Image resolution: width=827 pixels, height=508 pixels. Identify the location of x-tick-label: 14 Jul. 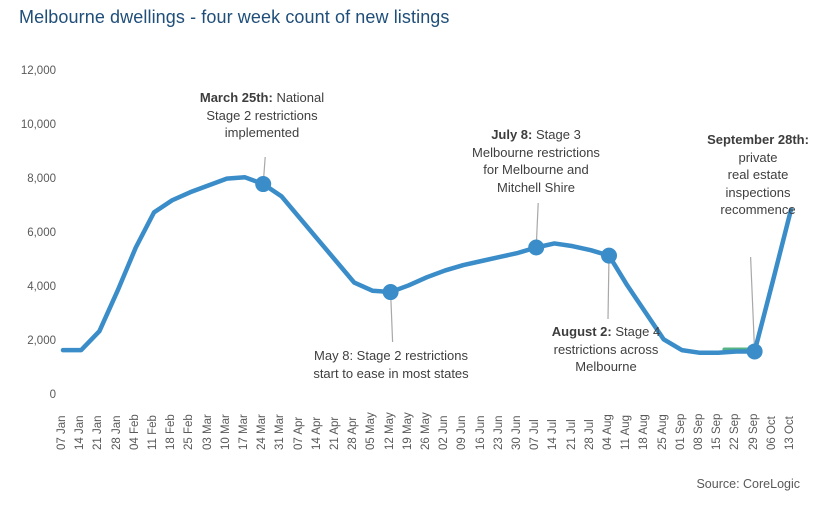
(553, 434).